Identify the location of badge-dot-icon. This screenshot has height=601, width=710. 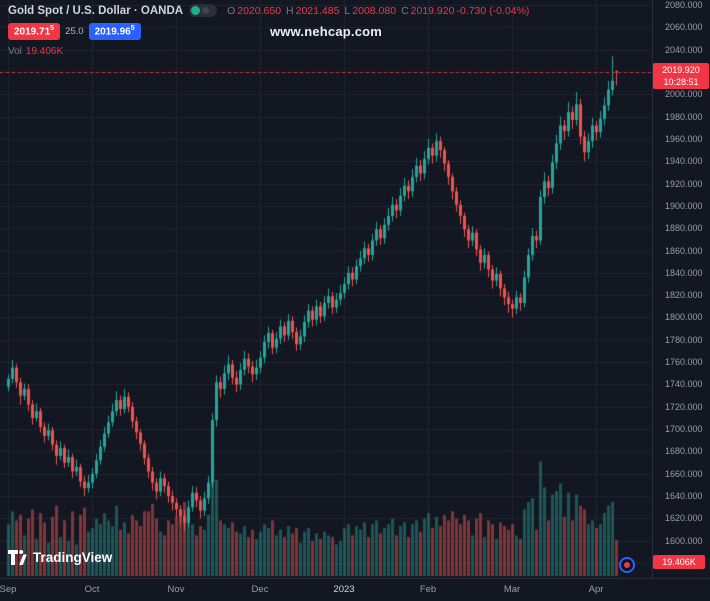
(627, 565).